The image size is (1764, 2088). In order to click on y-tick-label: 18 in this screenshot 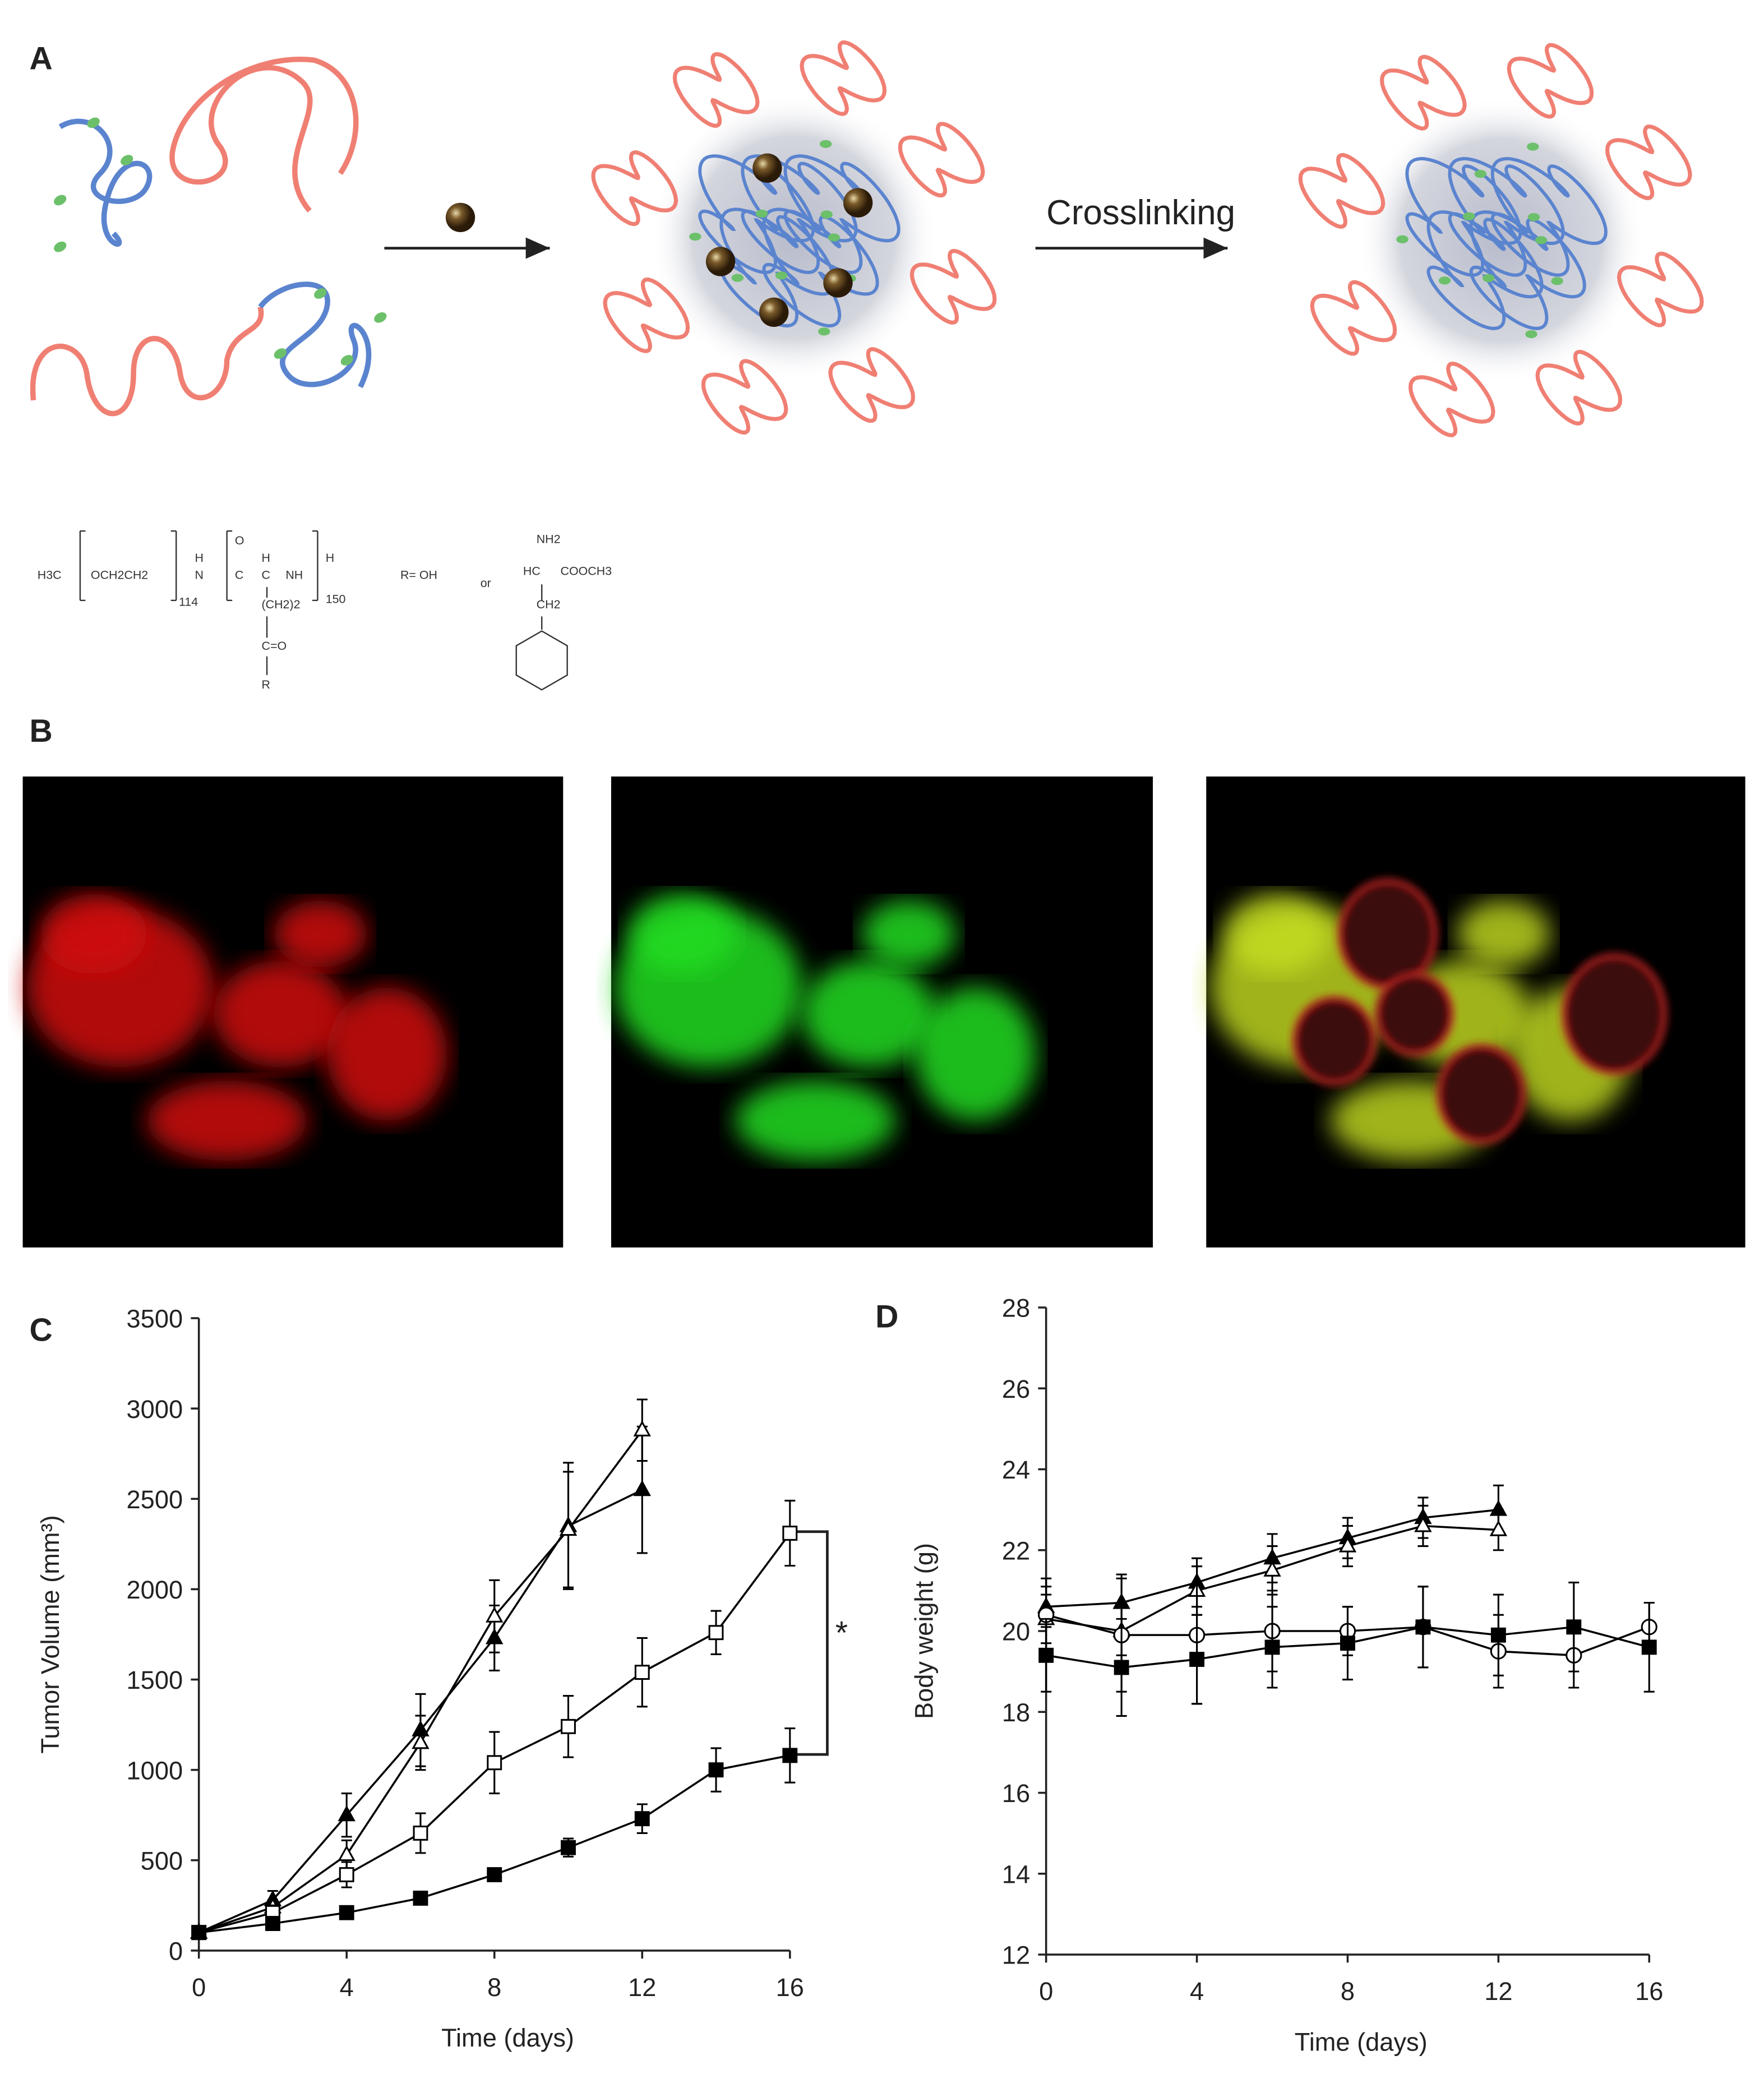, I will do `click(1016, 1712)`.